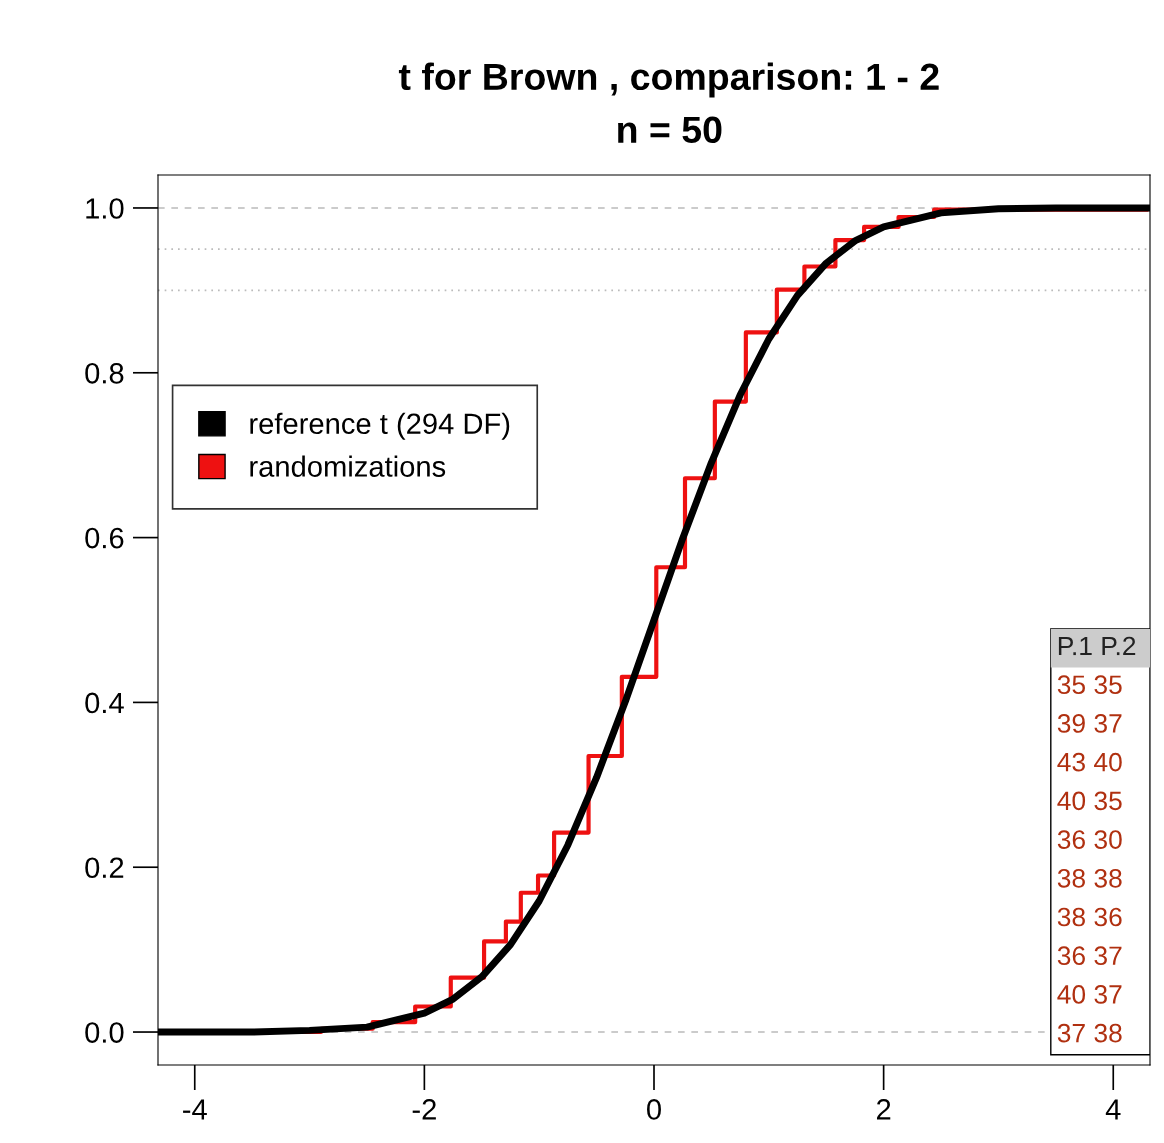  I want to click on annotation: 39 37, so click(1089, 723).